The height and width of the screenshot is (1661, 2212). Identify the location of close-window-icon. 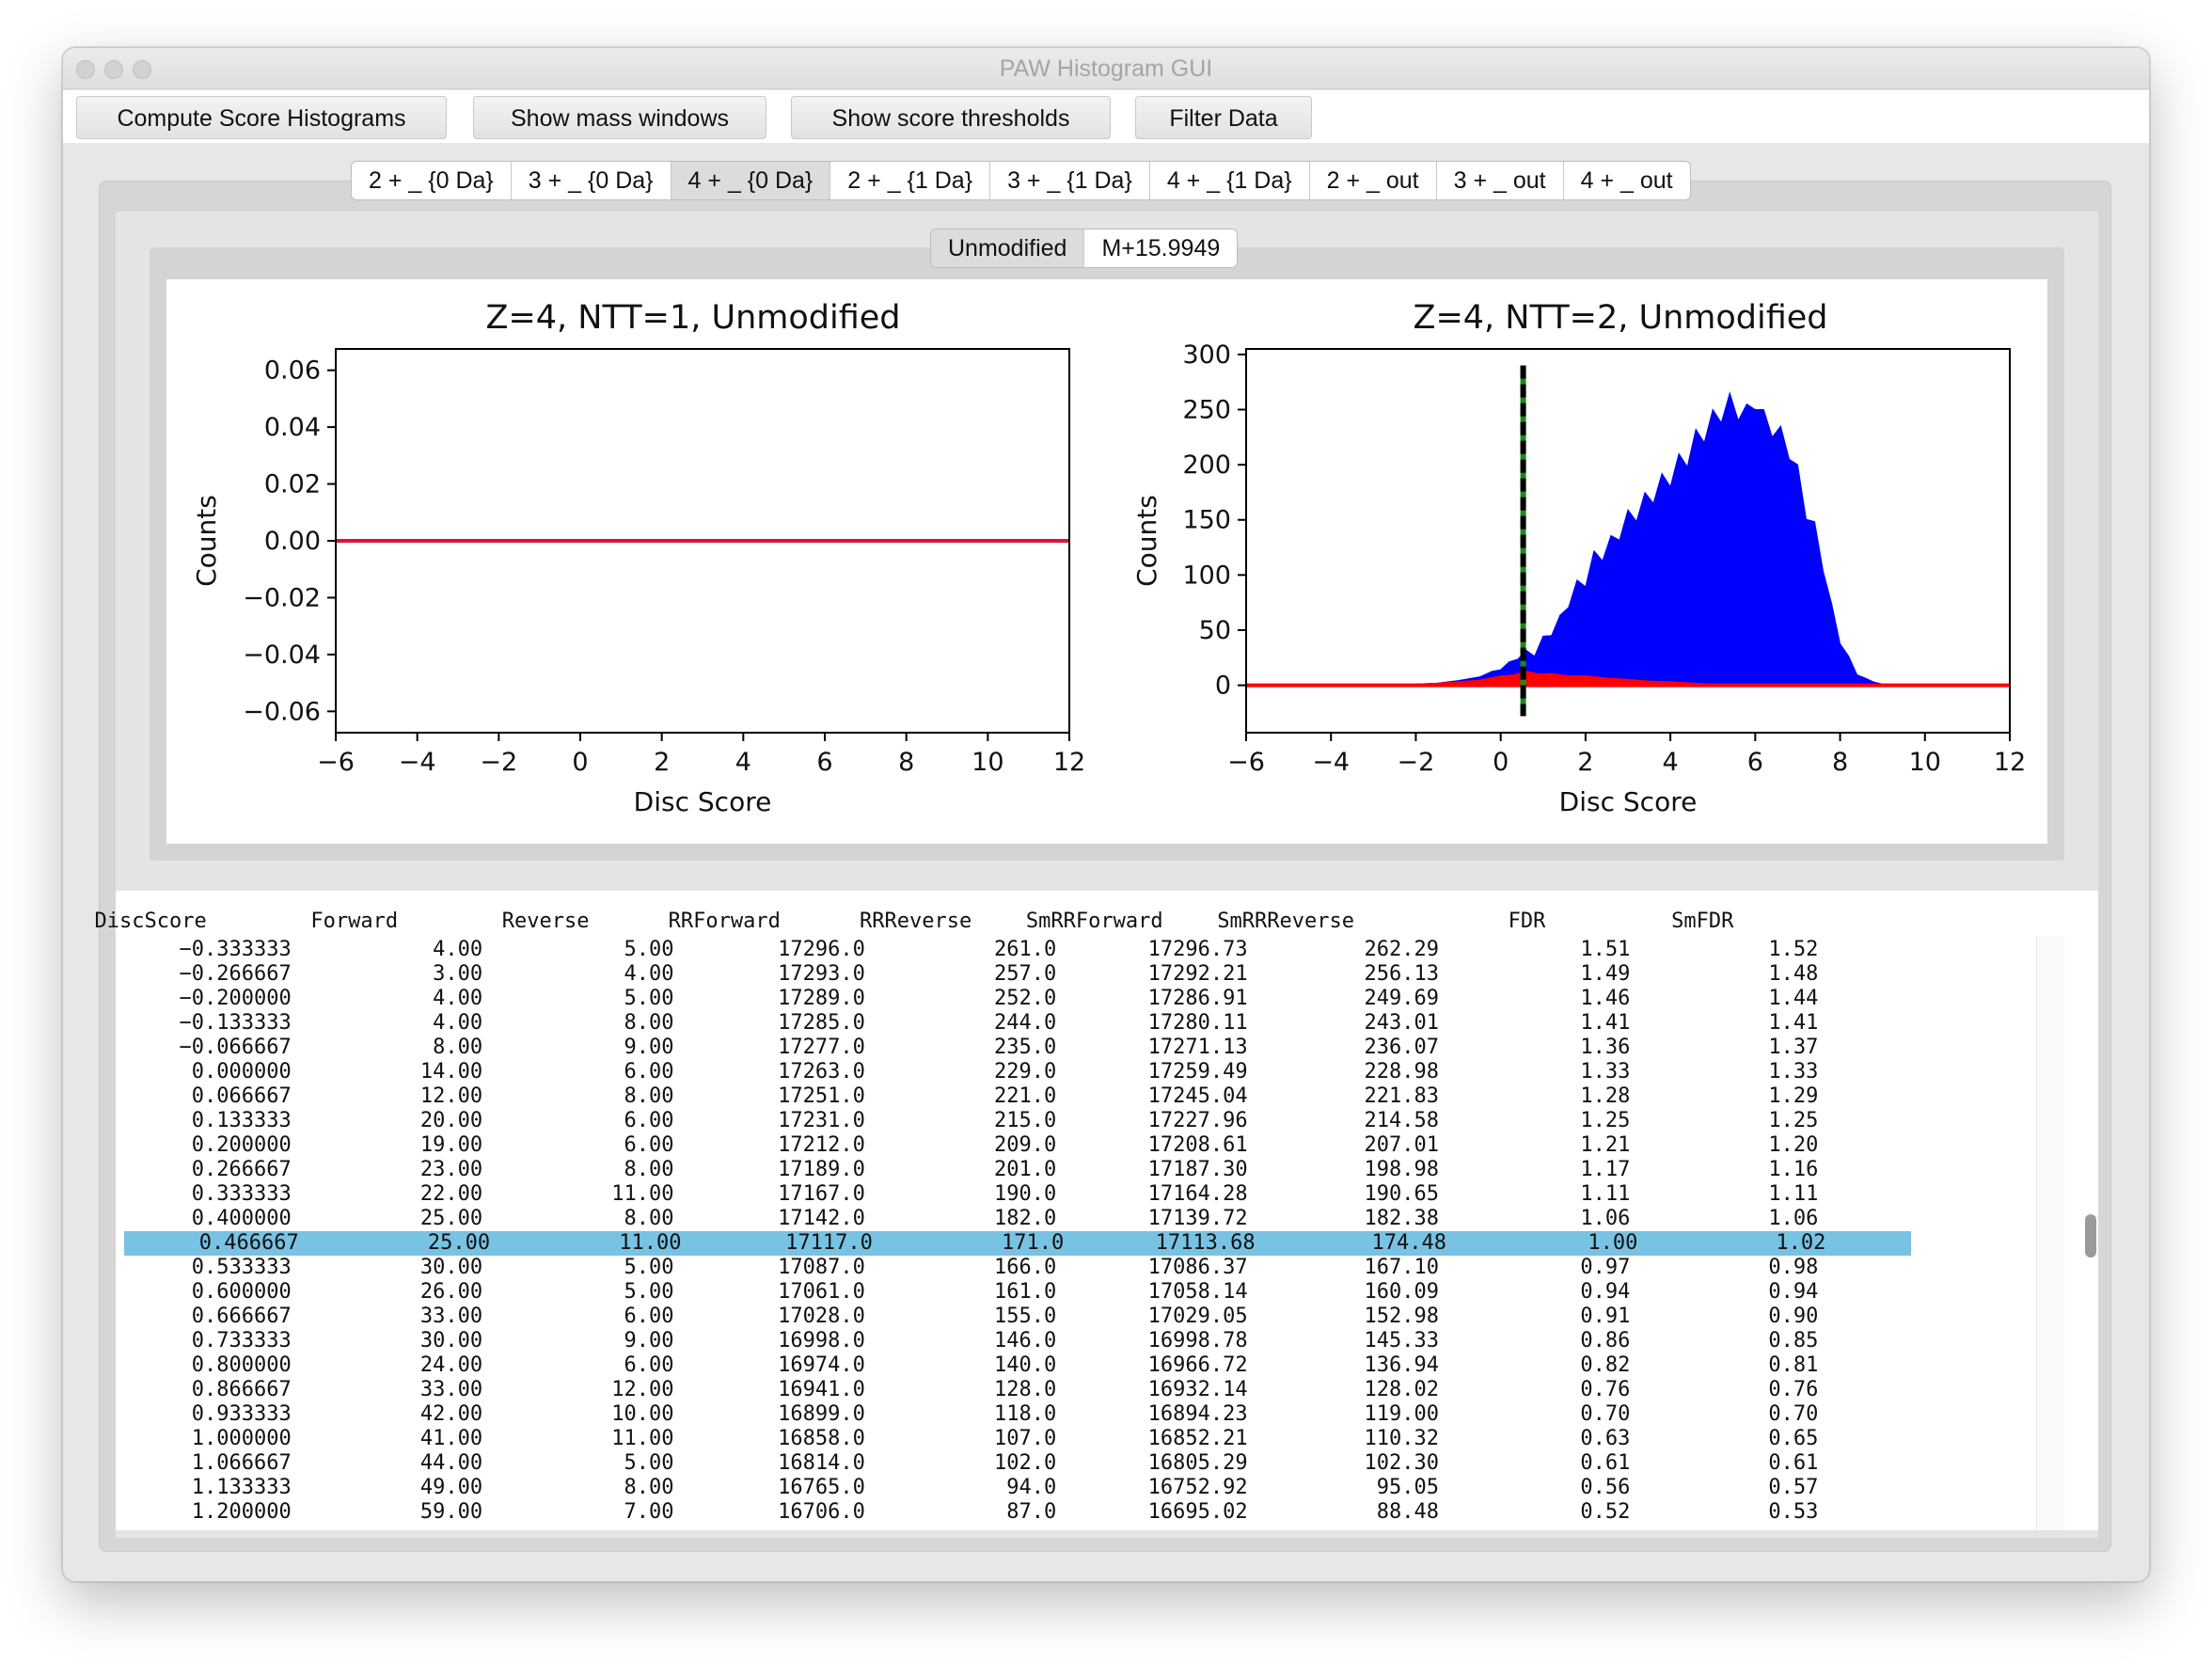
(85, 70).